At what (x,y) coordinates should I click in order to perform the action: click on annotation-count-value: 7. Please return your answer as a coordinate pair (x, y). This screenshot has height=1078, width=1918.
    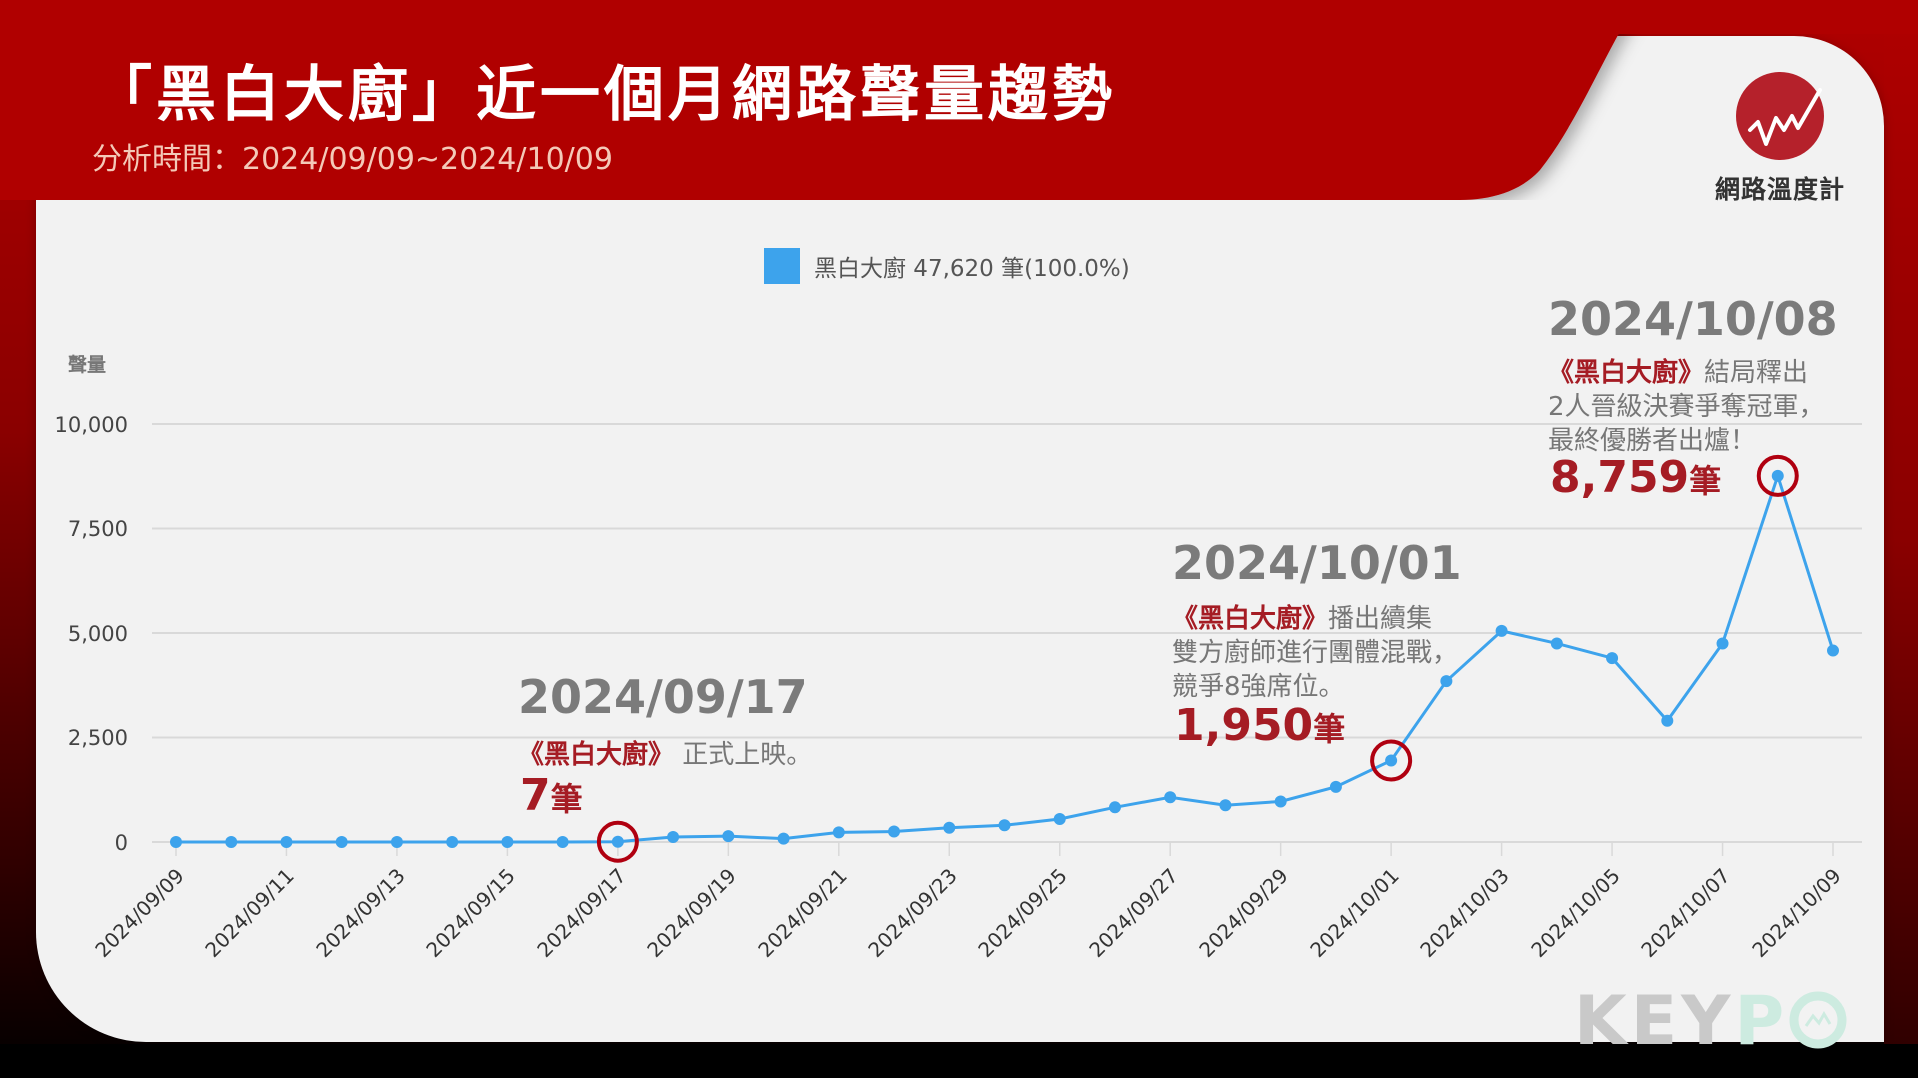
    Looking at the image, I should click on (535, 795).